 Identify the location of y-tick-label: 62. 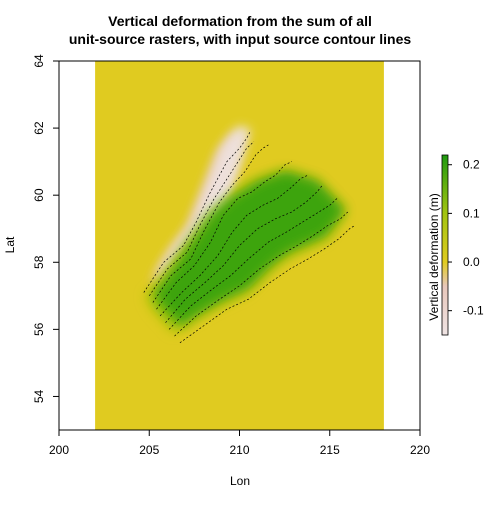
(39, 128).